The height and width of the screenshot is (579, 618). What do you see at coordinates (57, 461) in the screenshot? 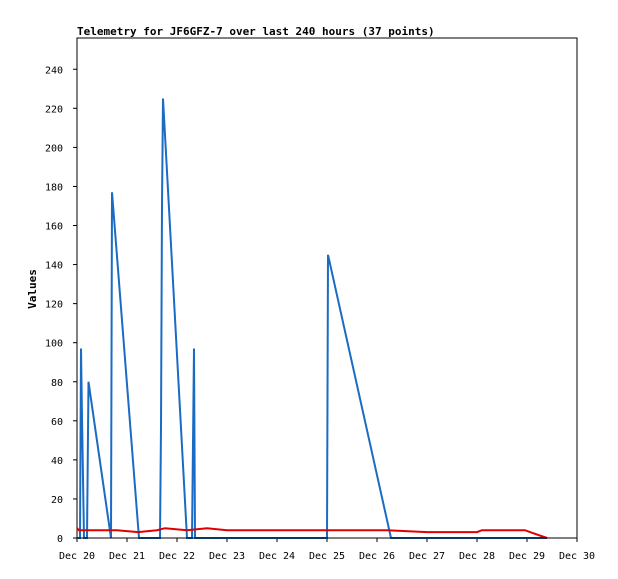
I see `y-tick-label: 40` at bounding box center [57, 461].